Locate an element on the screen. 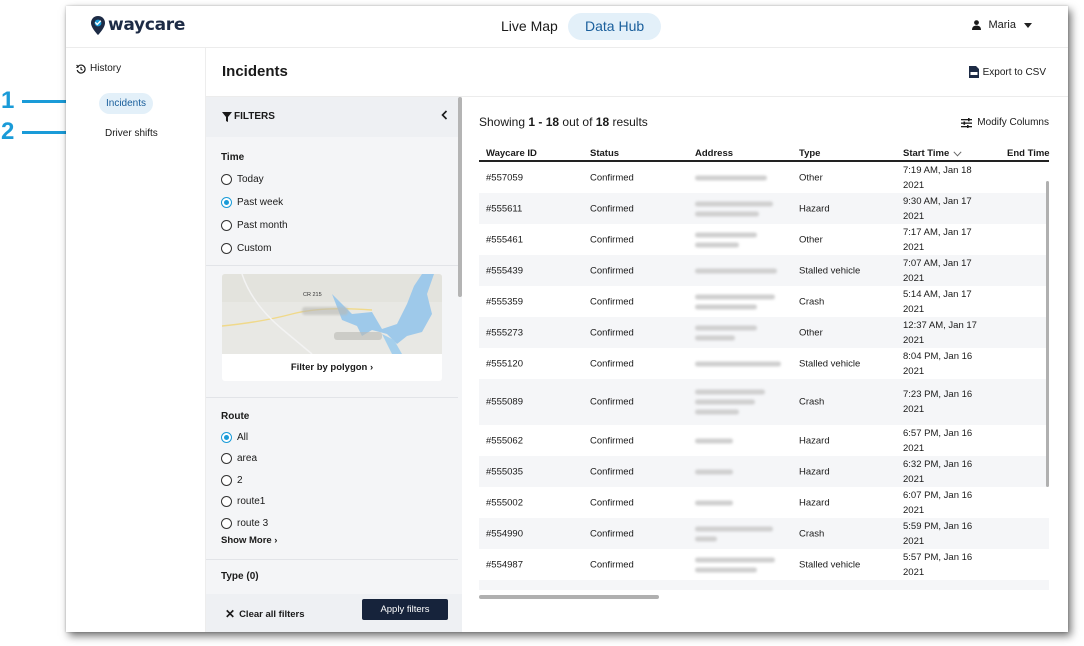 The height and width of the screenshot is (646, 1084). time-option-today: Today is located at coordinates (242, 179).